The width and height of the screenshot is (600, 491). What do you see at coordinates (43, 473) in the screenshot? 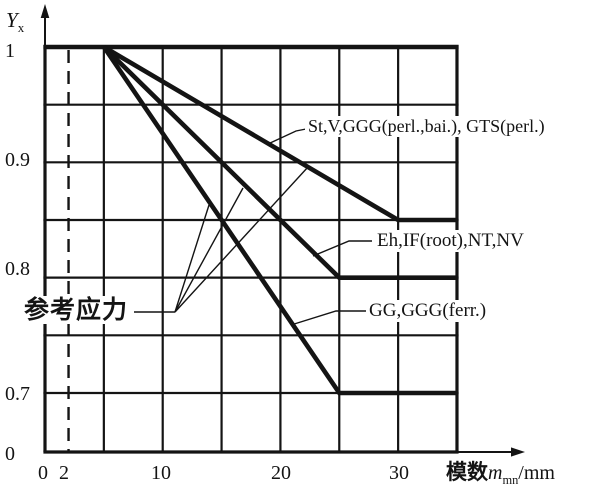
I see `x-tick-0: 0` at bounding box center [43, 473].